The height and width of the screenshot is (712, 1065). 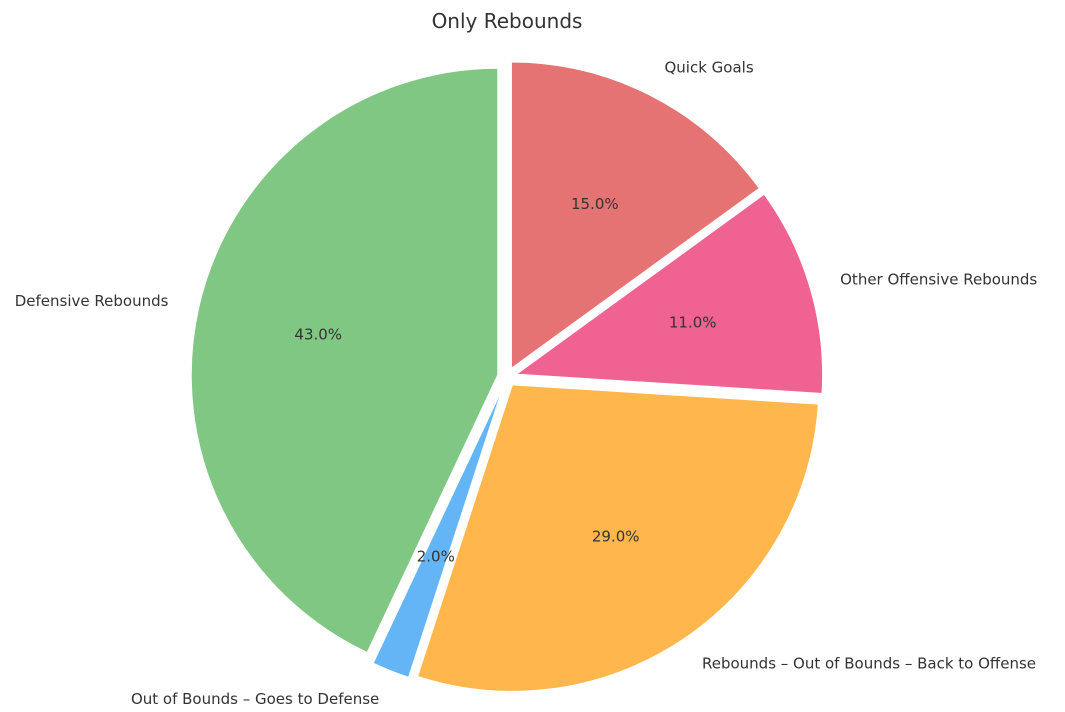 I want to click on slice-label-other-offensive-rebounds: Other Offensive Rebounds, so click(x=938, y=280).